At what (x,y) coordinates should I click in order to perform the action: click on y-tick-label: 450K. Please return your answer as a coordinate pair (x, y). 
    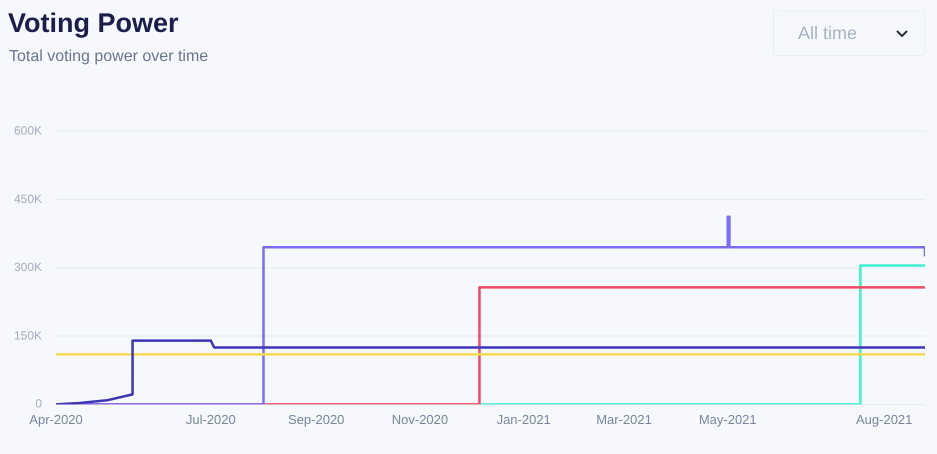
    Looking at the image, I should click on (28, 199).